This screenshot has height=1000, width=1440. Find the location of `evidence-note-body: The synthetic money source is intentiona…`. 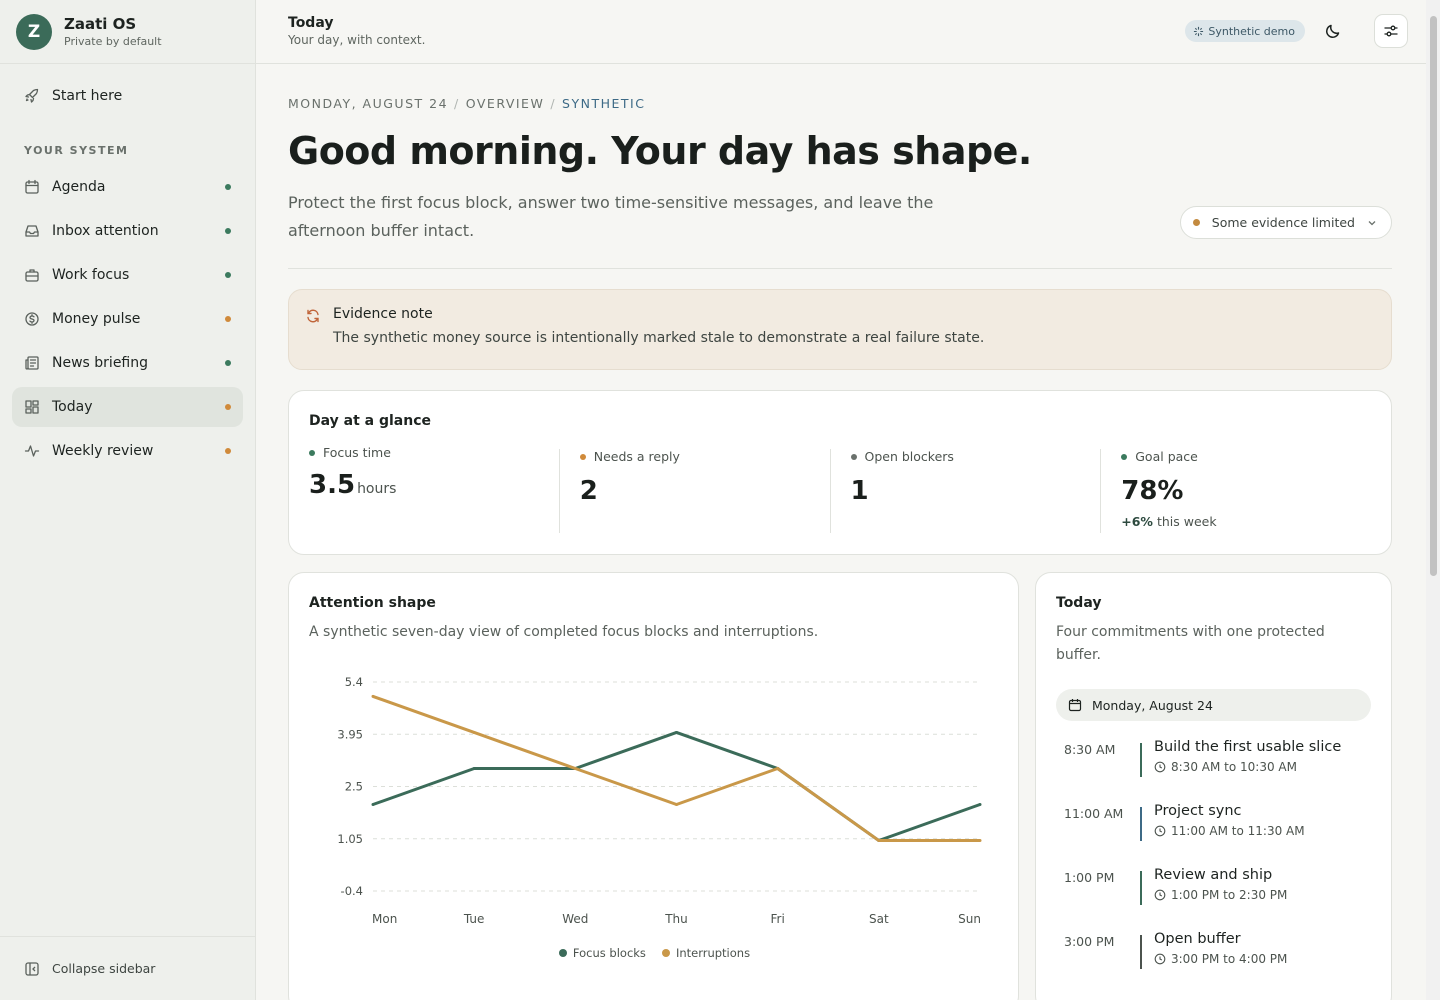

evidence-note-body: The synthetic money source is intentiona… is located at coordinates (659, 338).